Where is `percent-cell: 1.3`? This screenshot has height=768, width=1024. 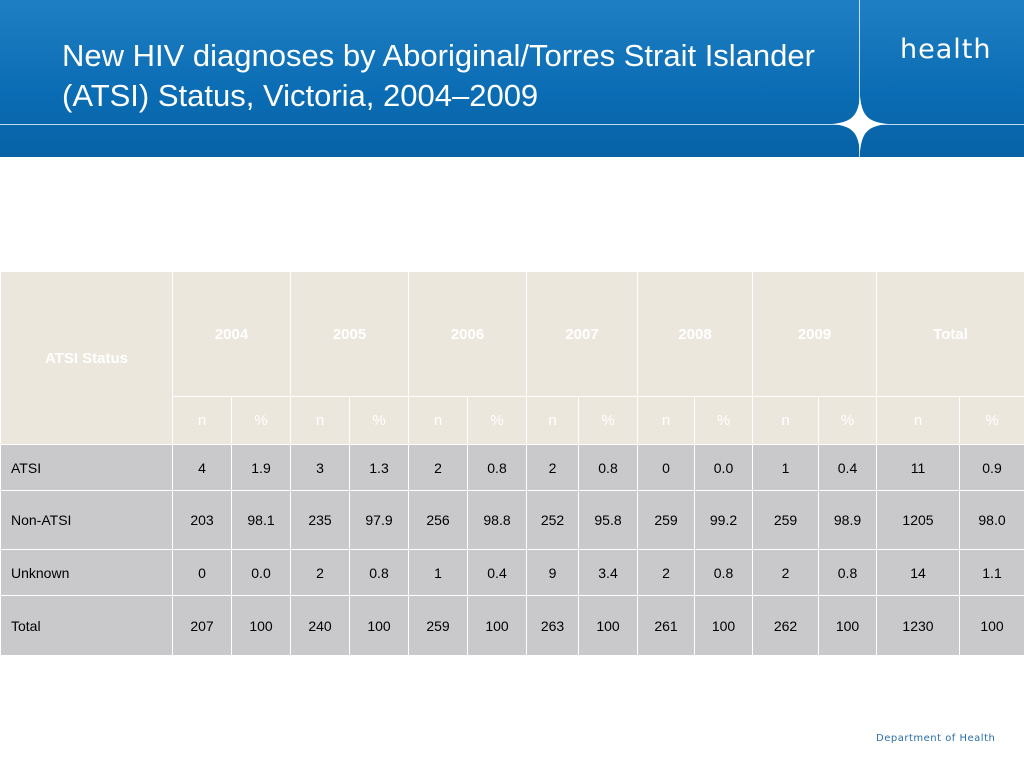 percent-cell: 1.3 is located at coordinates (379, 467).